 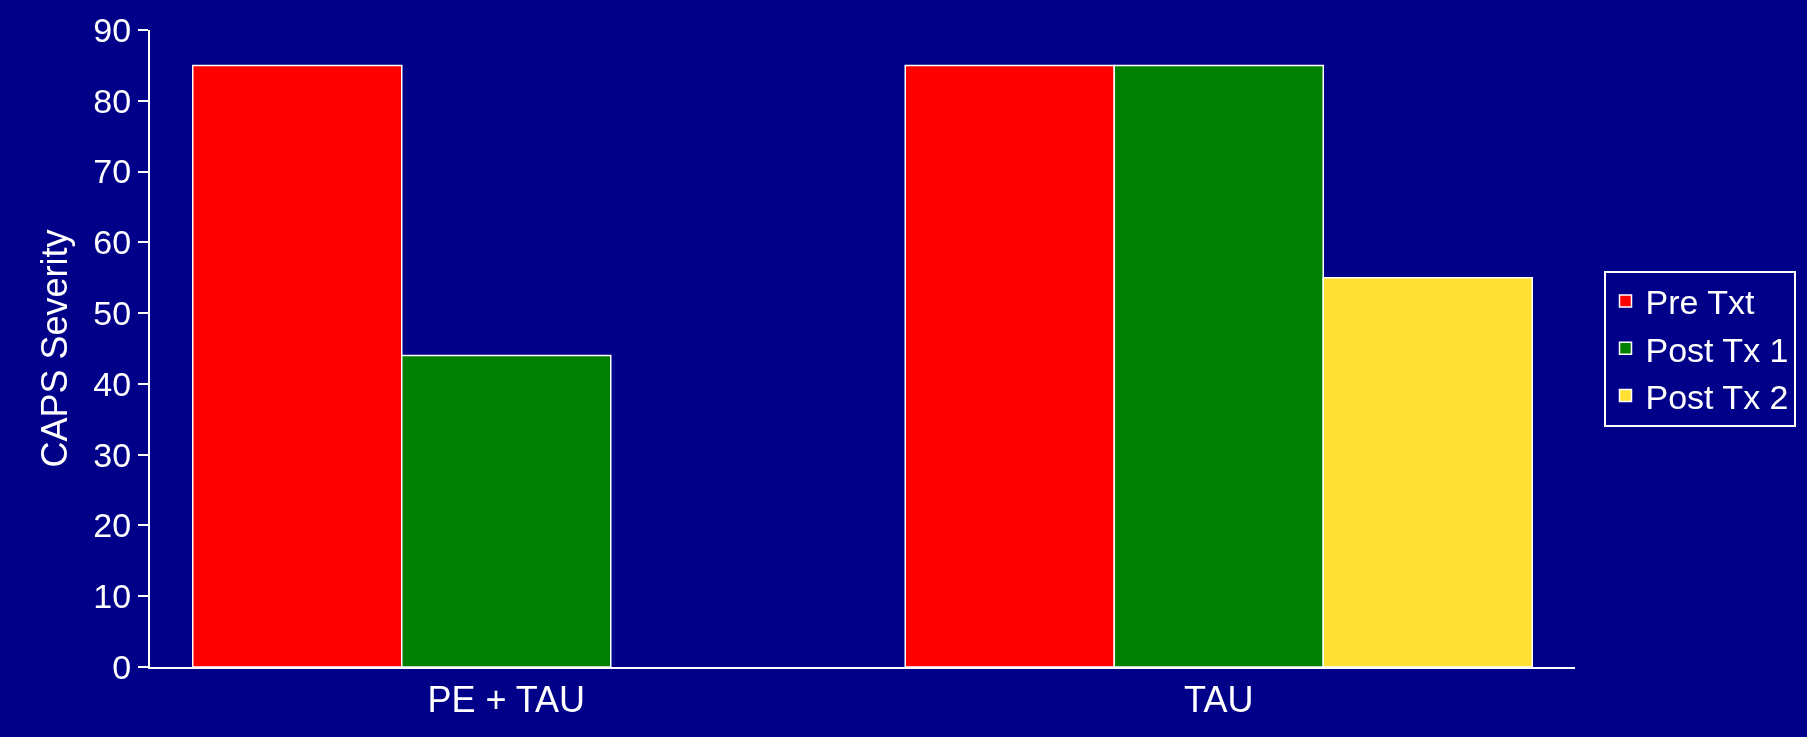 What do you see at coordinates (1717, 396) in the screenshot?
I see `legend-label: Post Tx 2` at bounding box center [1717, 396].